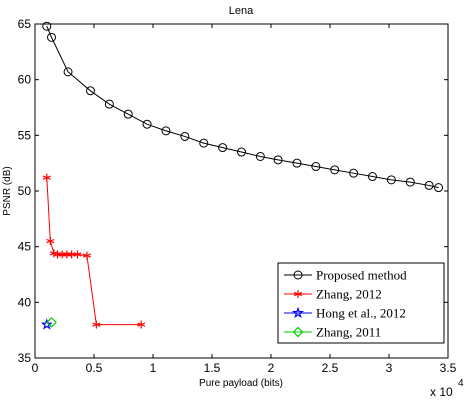  Describe the element at coordinates (461, 383) in the screenshot. I see `x-multiplier-exponent: 4` at that location.